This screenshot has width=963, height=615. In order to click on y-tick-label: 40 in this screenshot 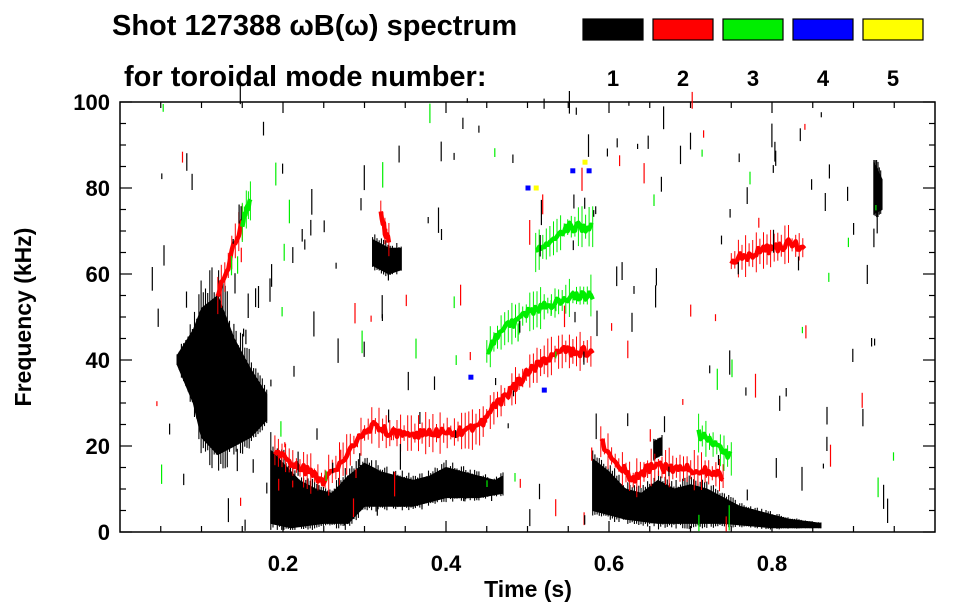, I will do `click(98, 360)`.